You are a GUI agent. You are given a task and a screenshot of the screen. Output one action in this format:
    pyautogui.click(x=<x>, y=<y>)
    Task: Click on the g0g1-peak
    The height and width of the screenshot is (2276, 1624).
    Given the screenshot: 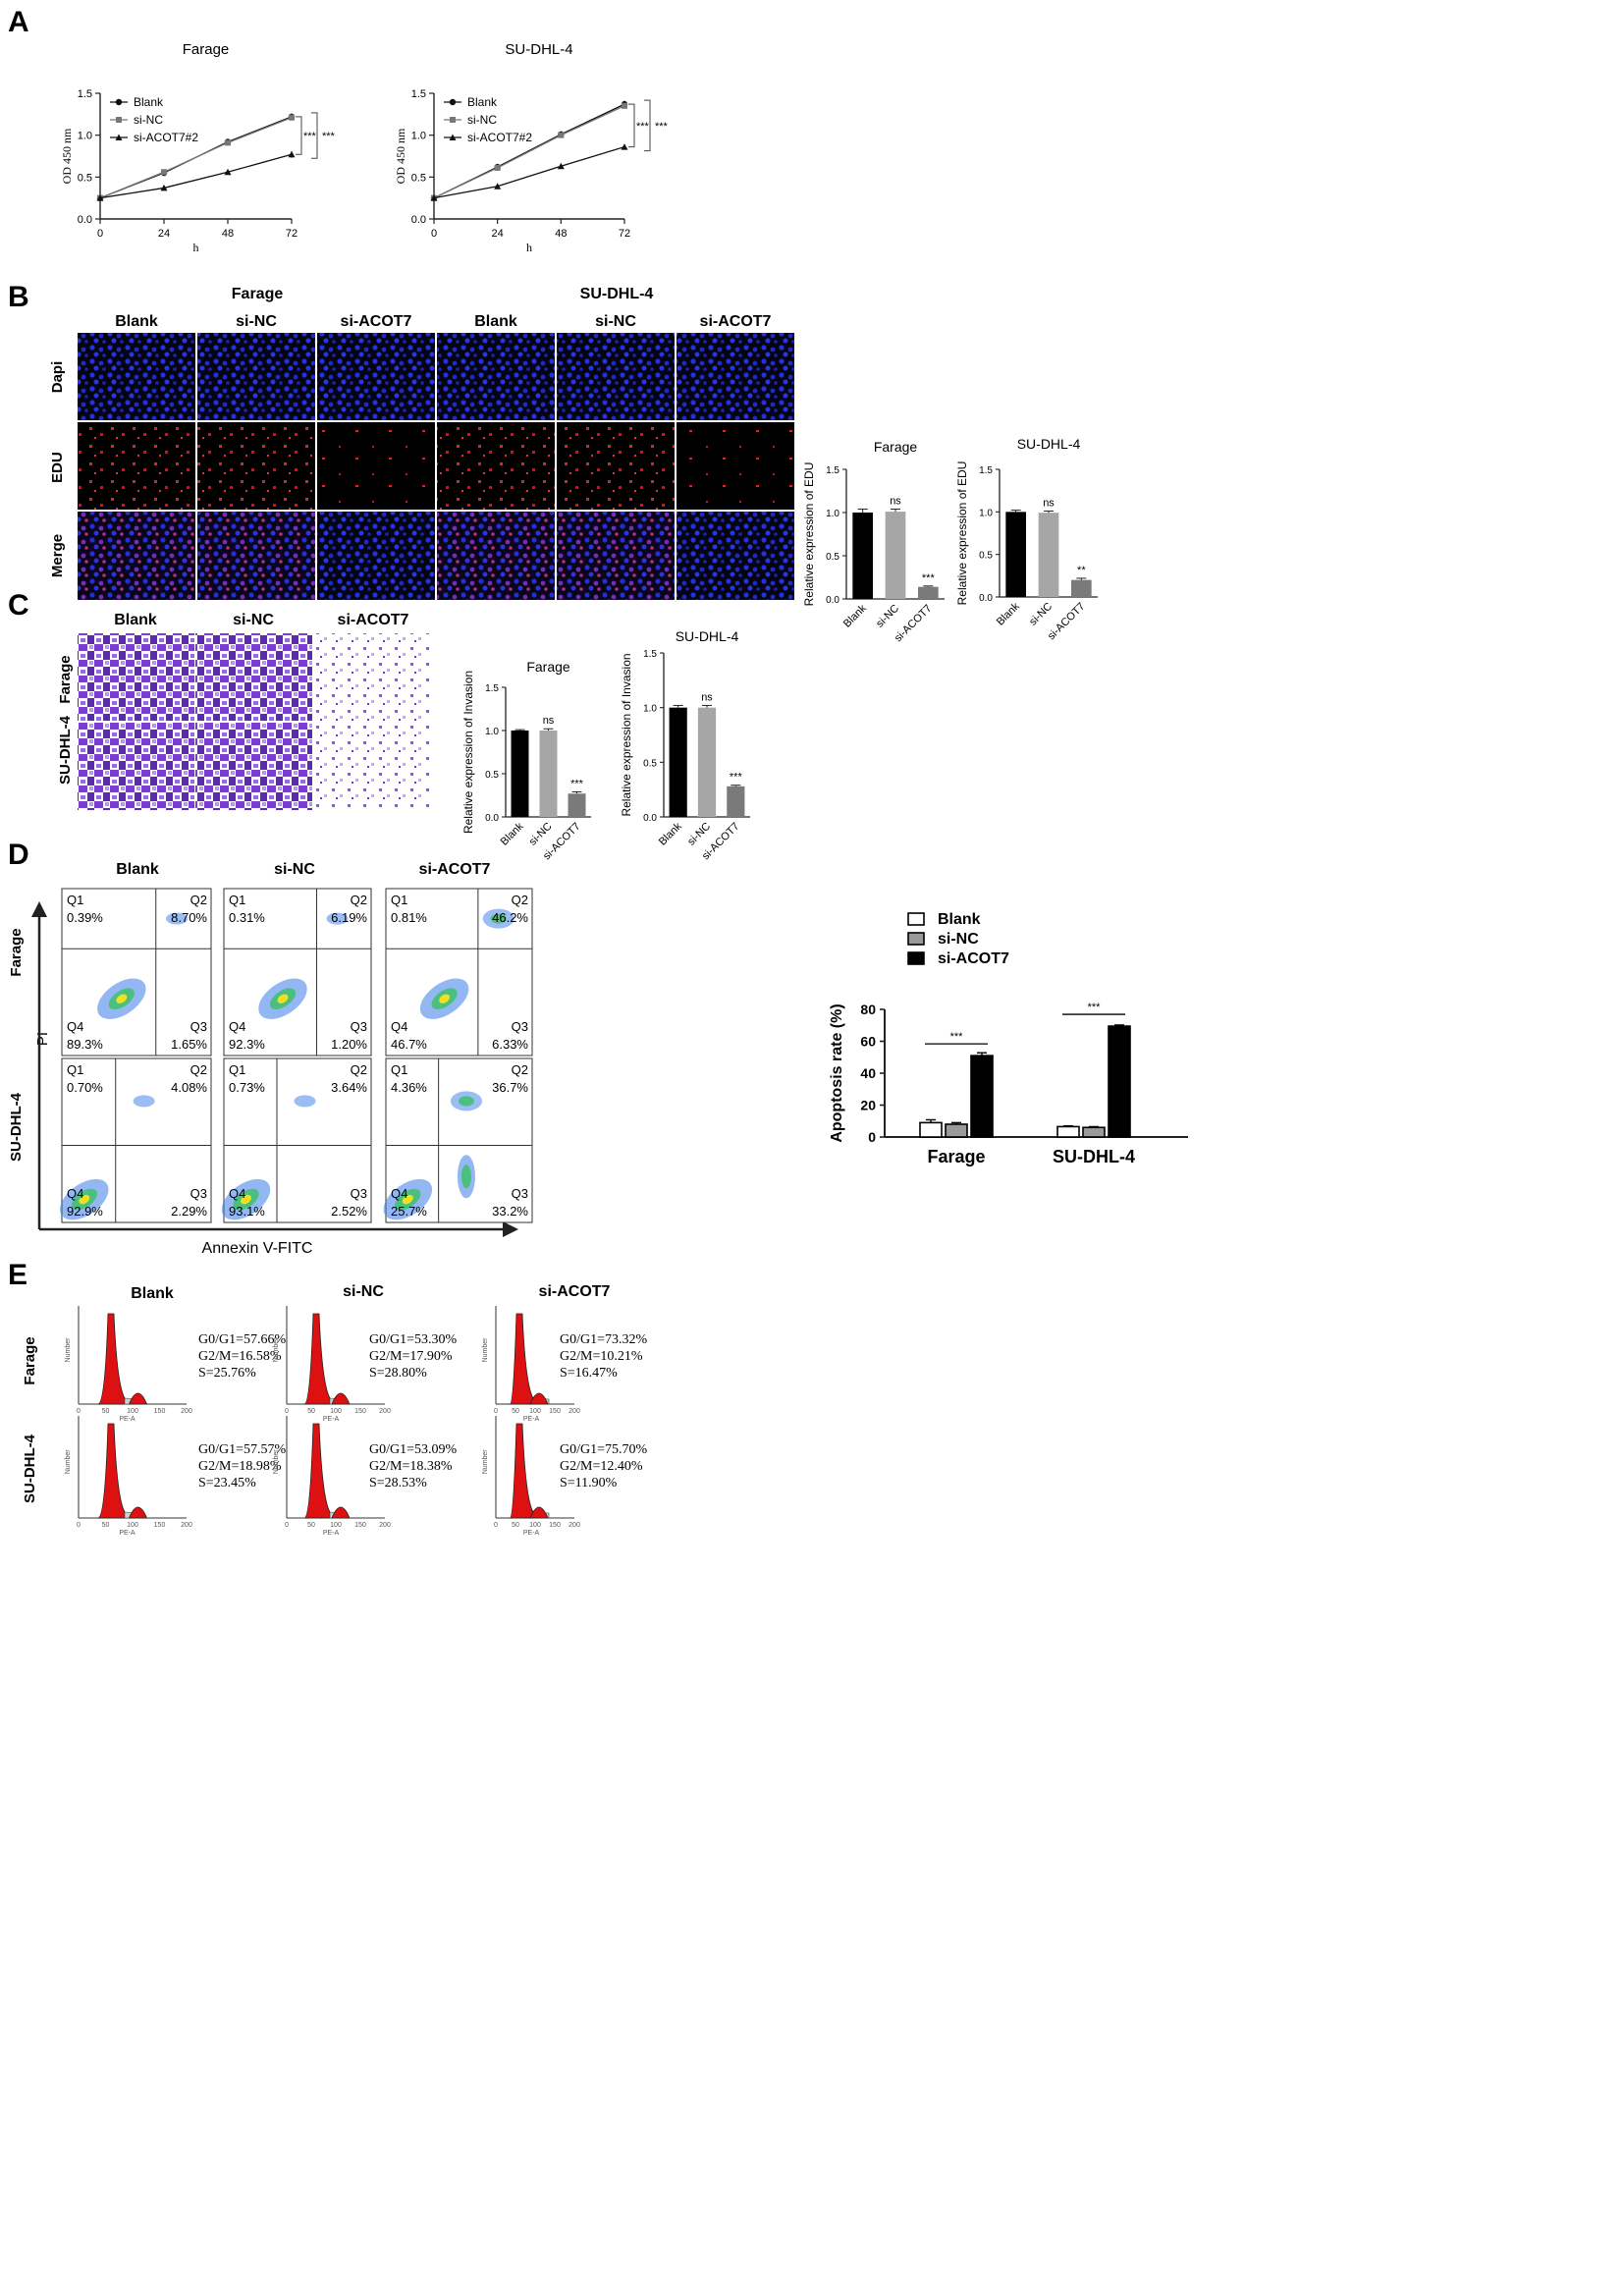 What is the action you would take?
    pyautogui.click(x=111, y=1471)
    